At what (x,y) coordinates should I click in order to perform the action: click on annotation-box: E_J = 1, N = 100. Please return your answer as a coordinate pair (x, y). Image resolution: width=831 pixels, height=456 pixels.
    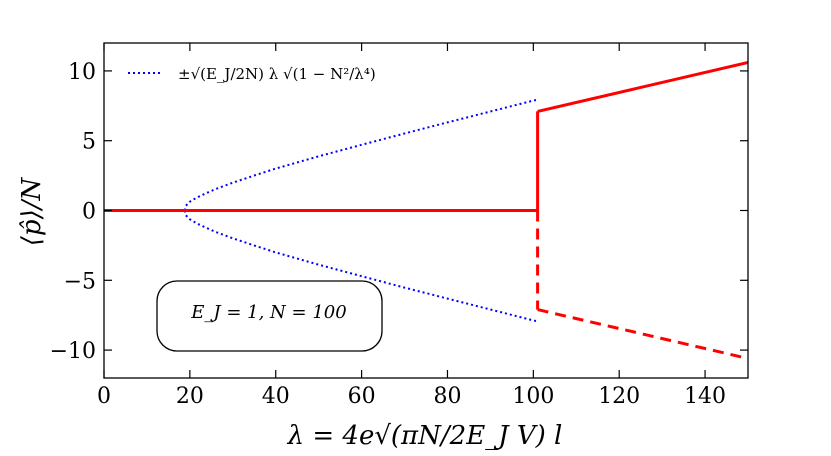
    Looking at the image, I should click on (269, 316).